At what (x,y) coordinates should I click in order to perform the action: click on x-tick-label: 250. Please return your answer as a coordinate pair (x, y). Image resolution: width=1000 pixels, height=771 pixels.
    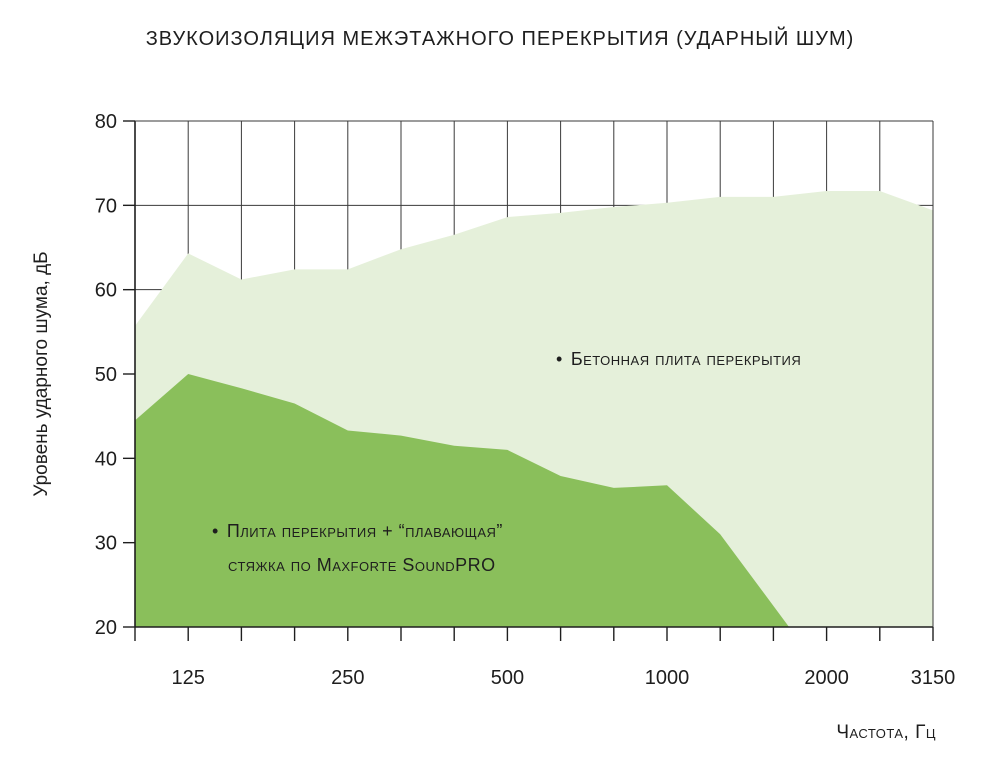
    Looking at the image, I should click on (347, 678).